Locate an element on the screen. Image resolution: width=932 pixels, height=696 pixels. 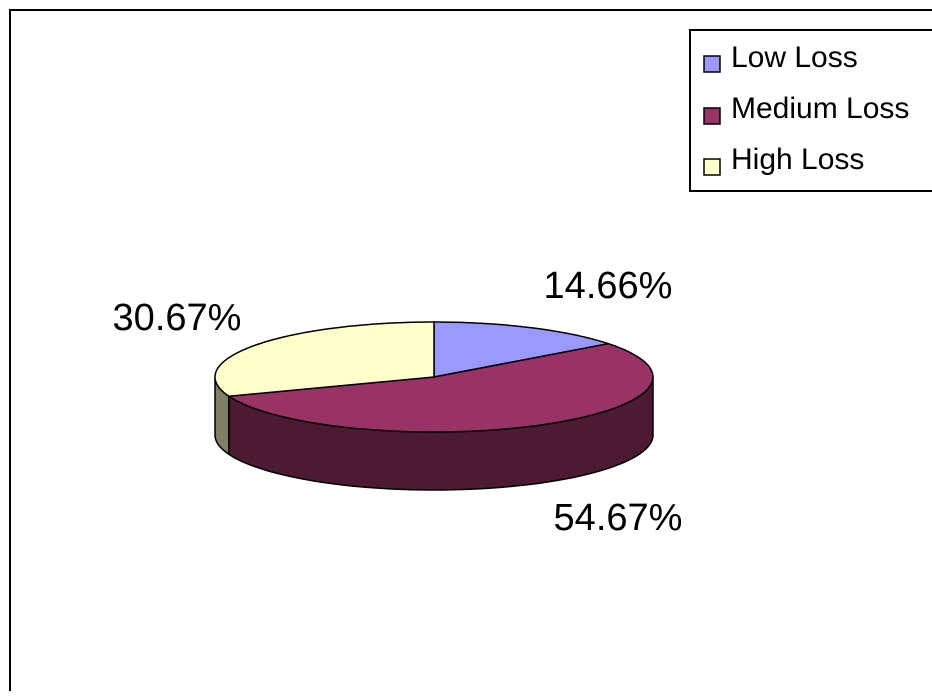
legend-swatch-high-loss is located at coordinates (712, 167).